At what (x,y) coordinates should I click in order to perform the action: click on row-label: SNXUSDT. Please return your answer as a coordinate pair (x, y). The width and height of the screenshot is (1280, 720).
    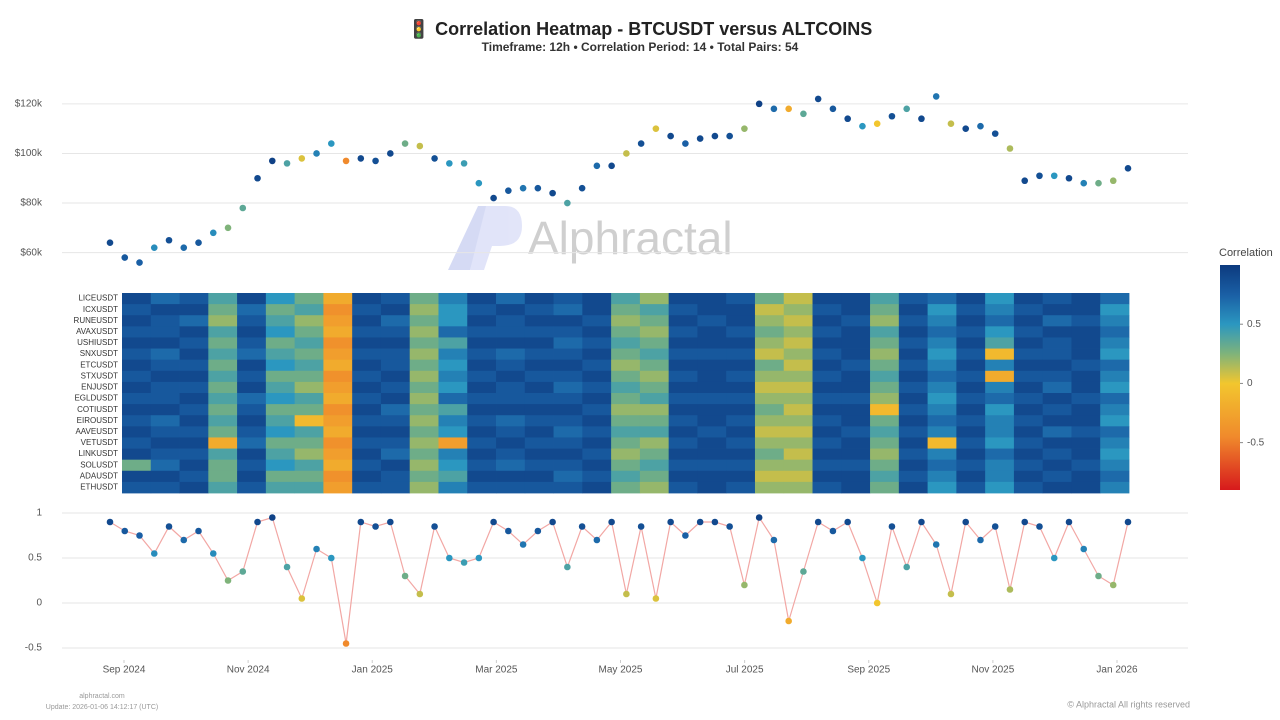
    Looking at the image, I should click on (99, 353).